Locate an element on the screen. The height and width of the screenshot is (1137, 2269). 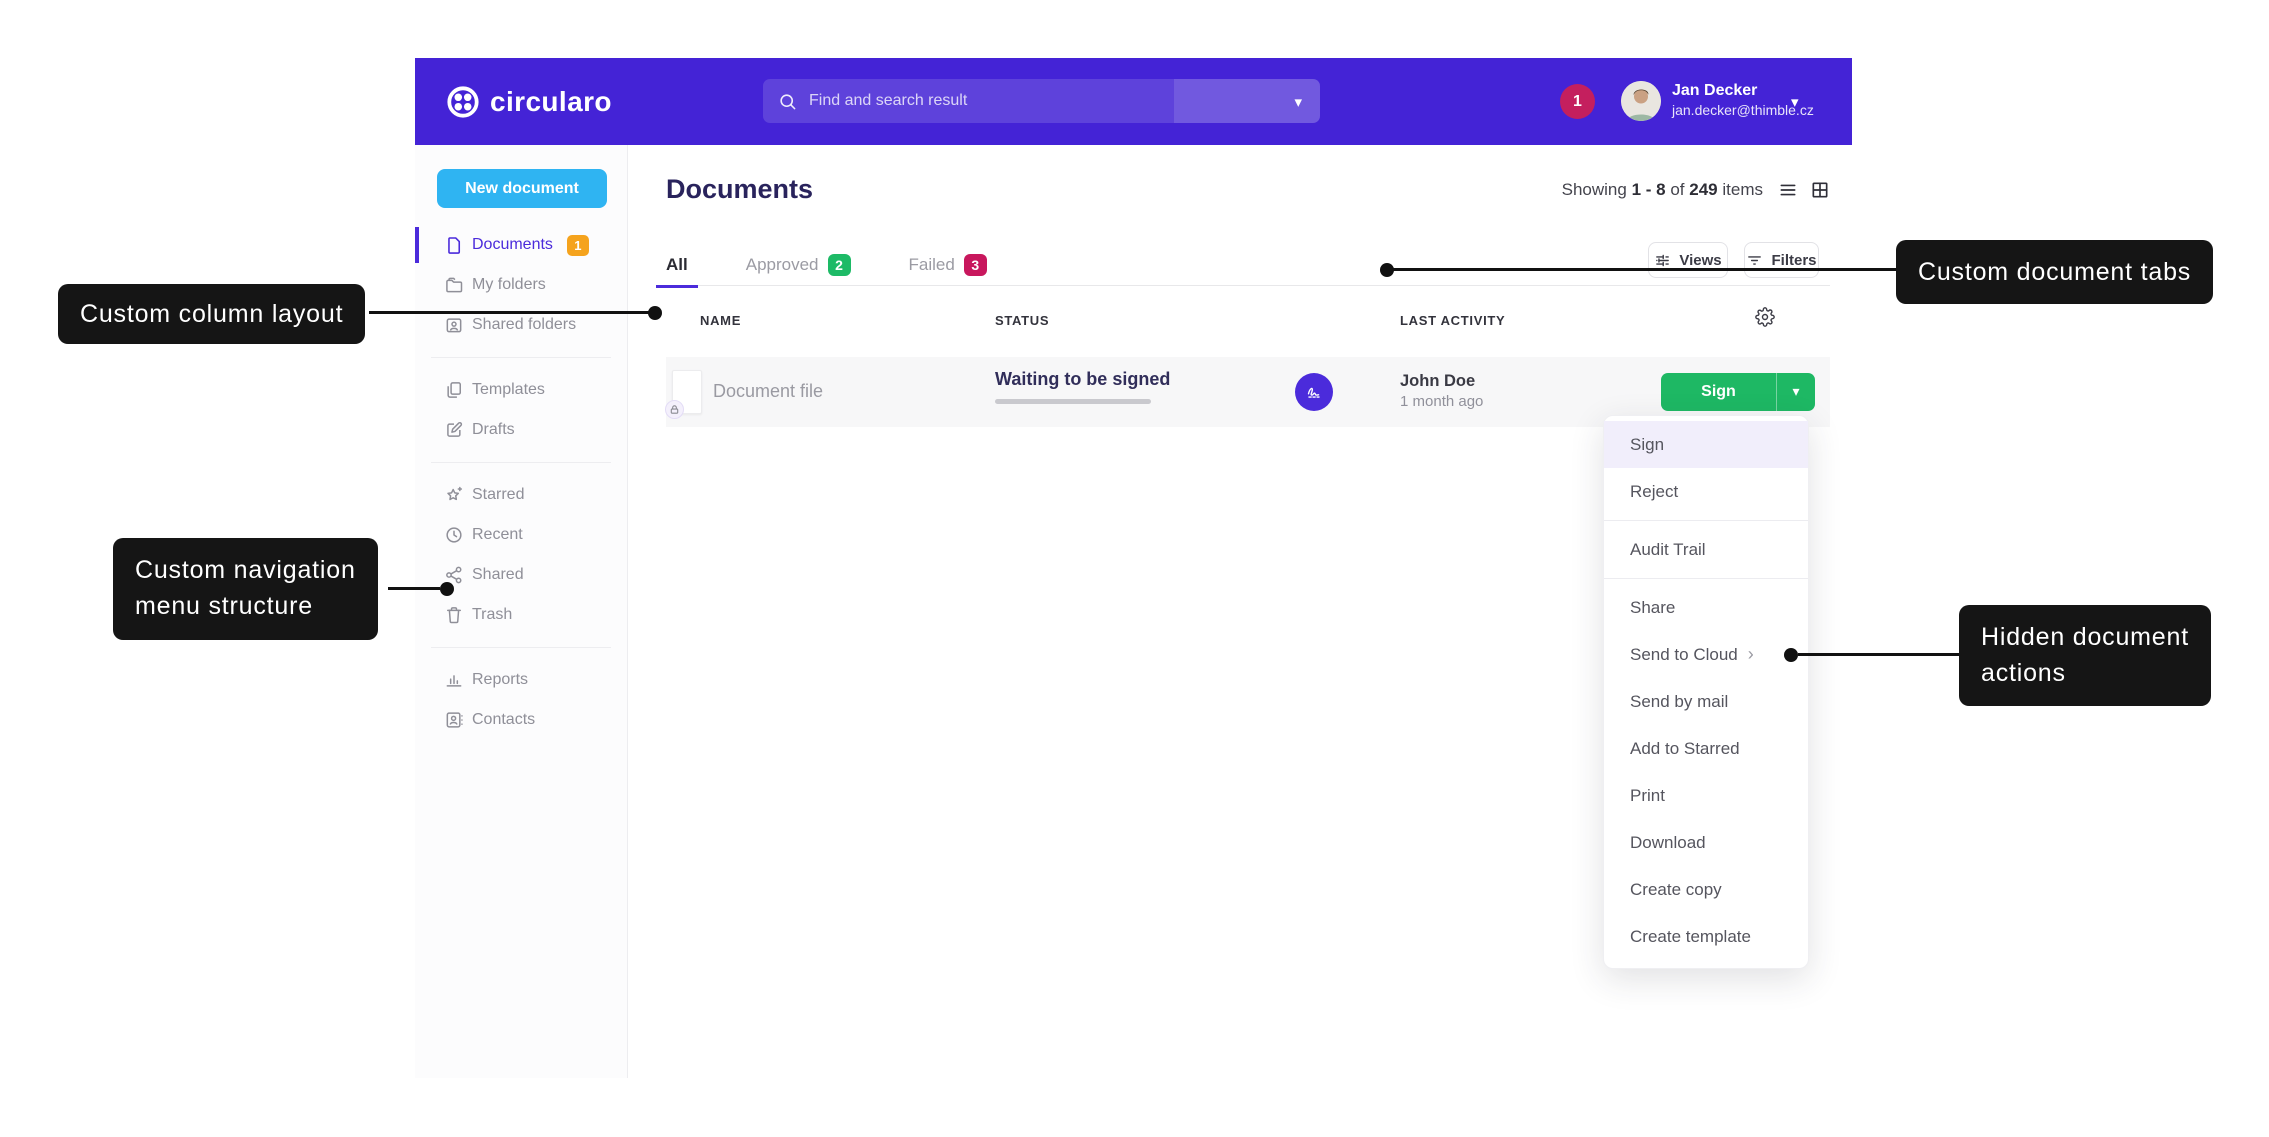
sidebar-item-label: Documents is located at coordinates (512, 244).